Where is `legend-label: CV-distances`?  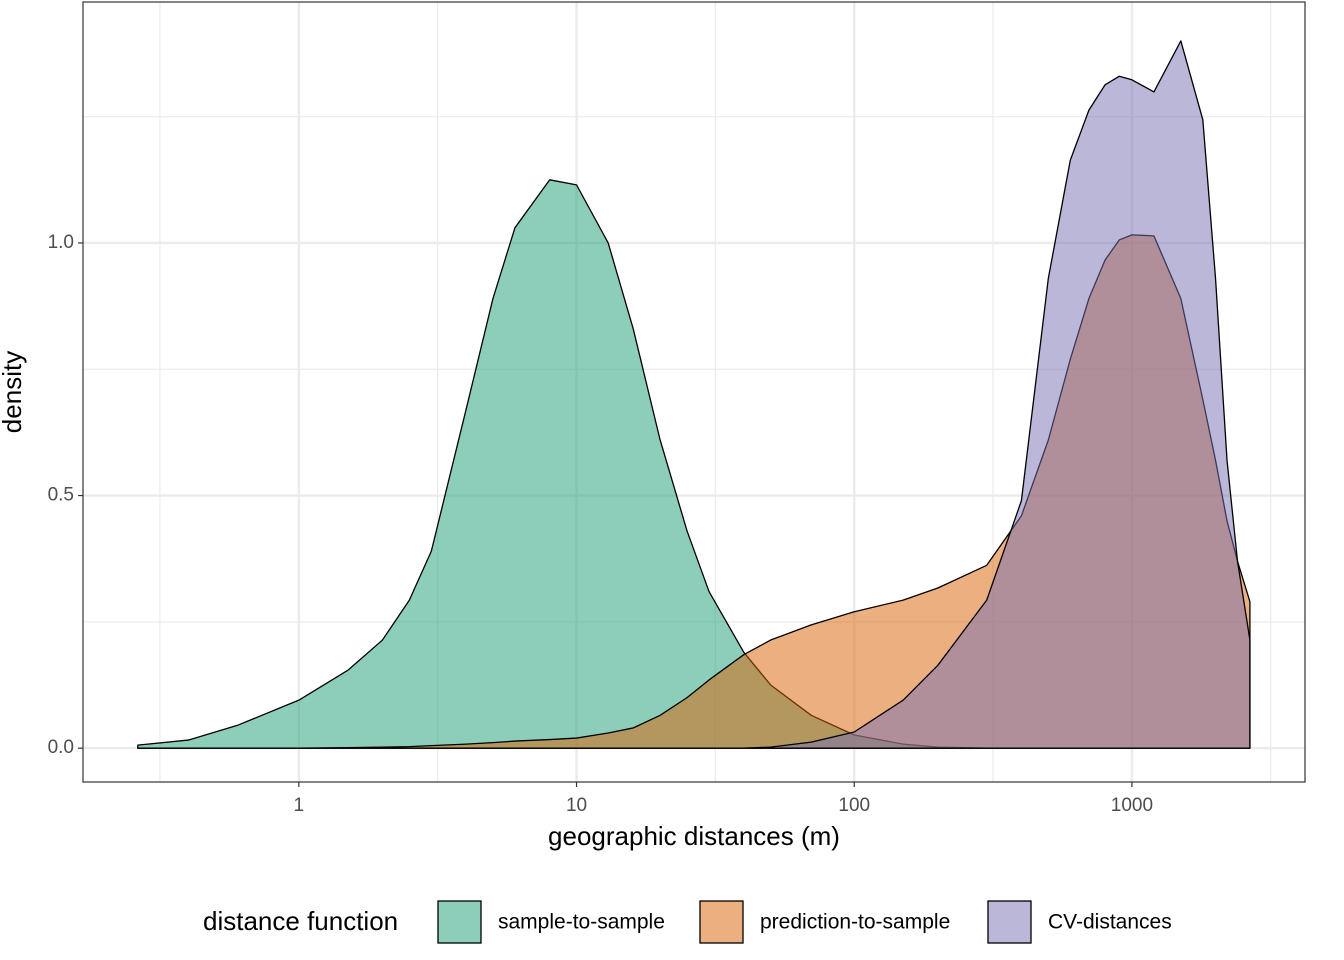 legend-label: CV-distances is located at coordinates (1110, 922).